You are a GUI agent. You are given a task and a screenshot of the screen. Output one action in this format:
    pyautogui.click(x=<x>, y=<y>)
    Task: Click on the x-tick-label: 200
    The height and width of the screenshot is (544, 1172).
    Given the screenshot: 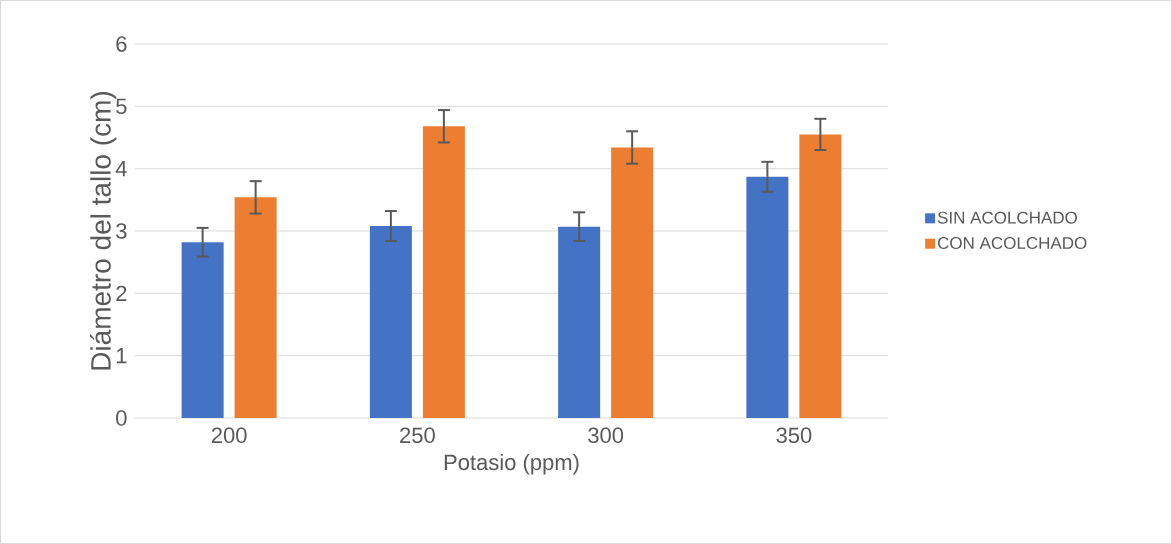 What is the action you would take?
    pyautogui.click(x=229, y=435)
    